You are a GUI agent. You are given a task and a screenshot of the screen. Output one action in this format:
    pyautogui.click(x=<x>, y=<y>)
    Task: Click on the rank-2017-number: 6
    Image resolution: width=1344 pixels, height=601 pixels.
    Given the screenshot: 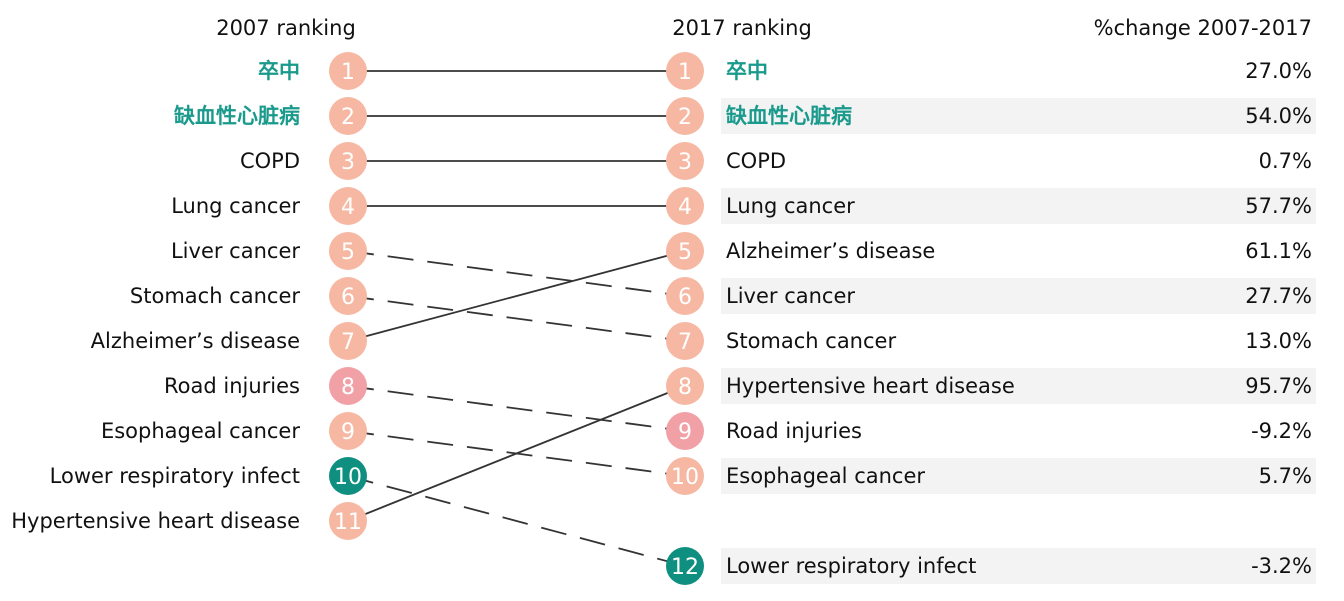 What is the action you would take?
    pyautogui.click(x=685, y=297)
    